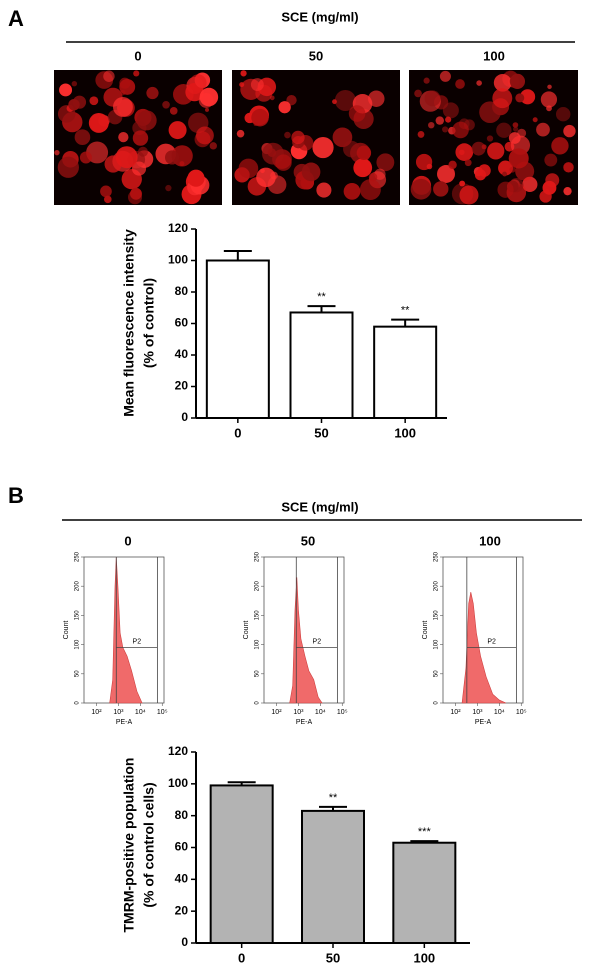  What do you see at coordinates (317, 641) in the screenshot?
I see `gate-label: P2` at bounding box center [317, 641].